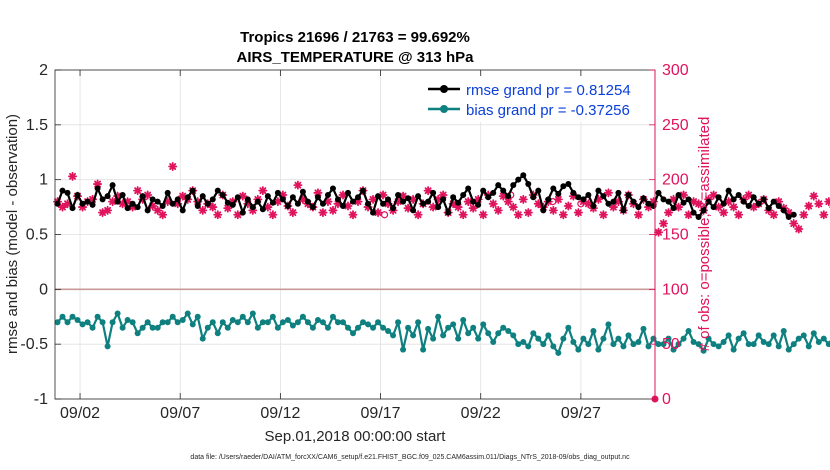  What do you see at coordinates (43, 289) in the screenshot?
I see `y-tick-label: 0` at bounding box center [43, 289].